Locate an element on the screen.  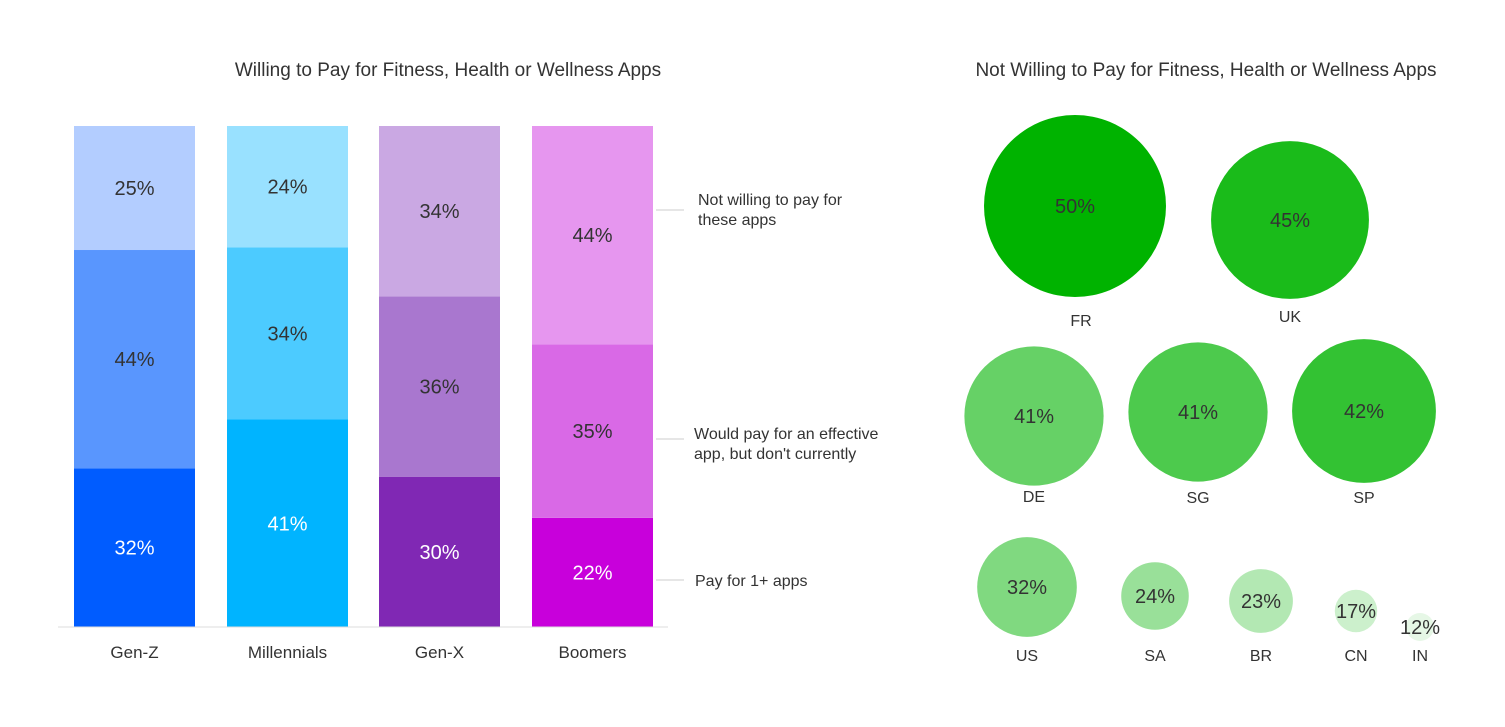
category-label-millennials: Millennials is located at coordinates (287, 652).